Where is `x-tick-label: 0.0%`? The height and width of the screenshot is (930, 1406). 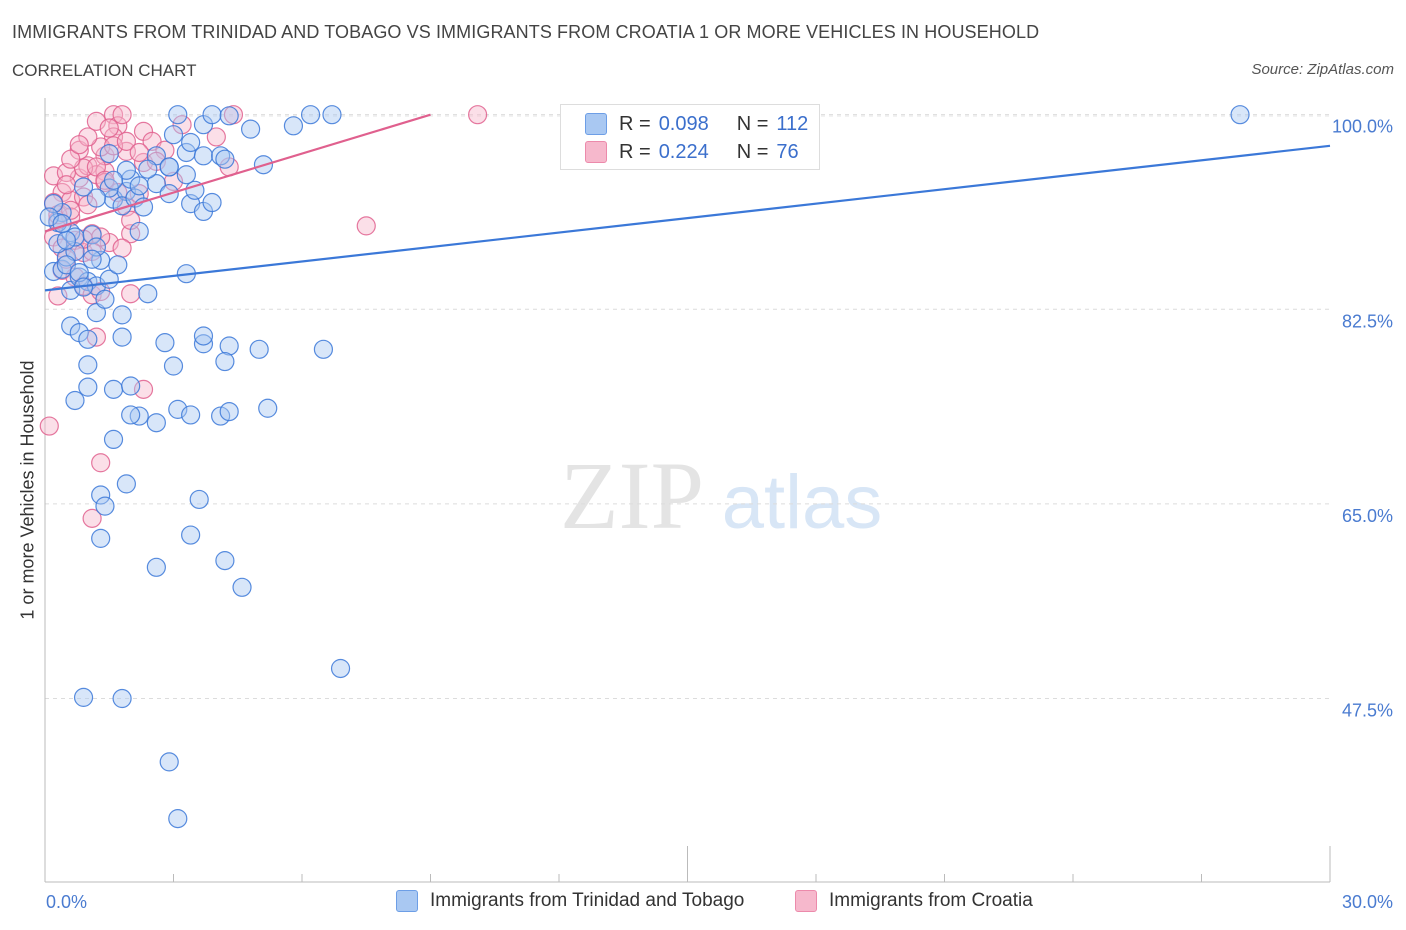
x-tick-label: 0.0% is located at coordinates (66, 902).